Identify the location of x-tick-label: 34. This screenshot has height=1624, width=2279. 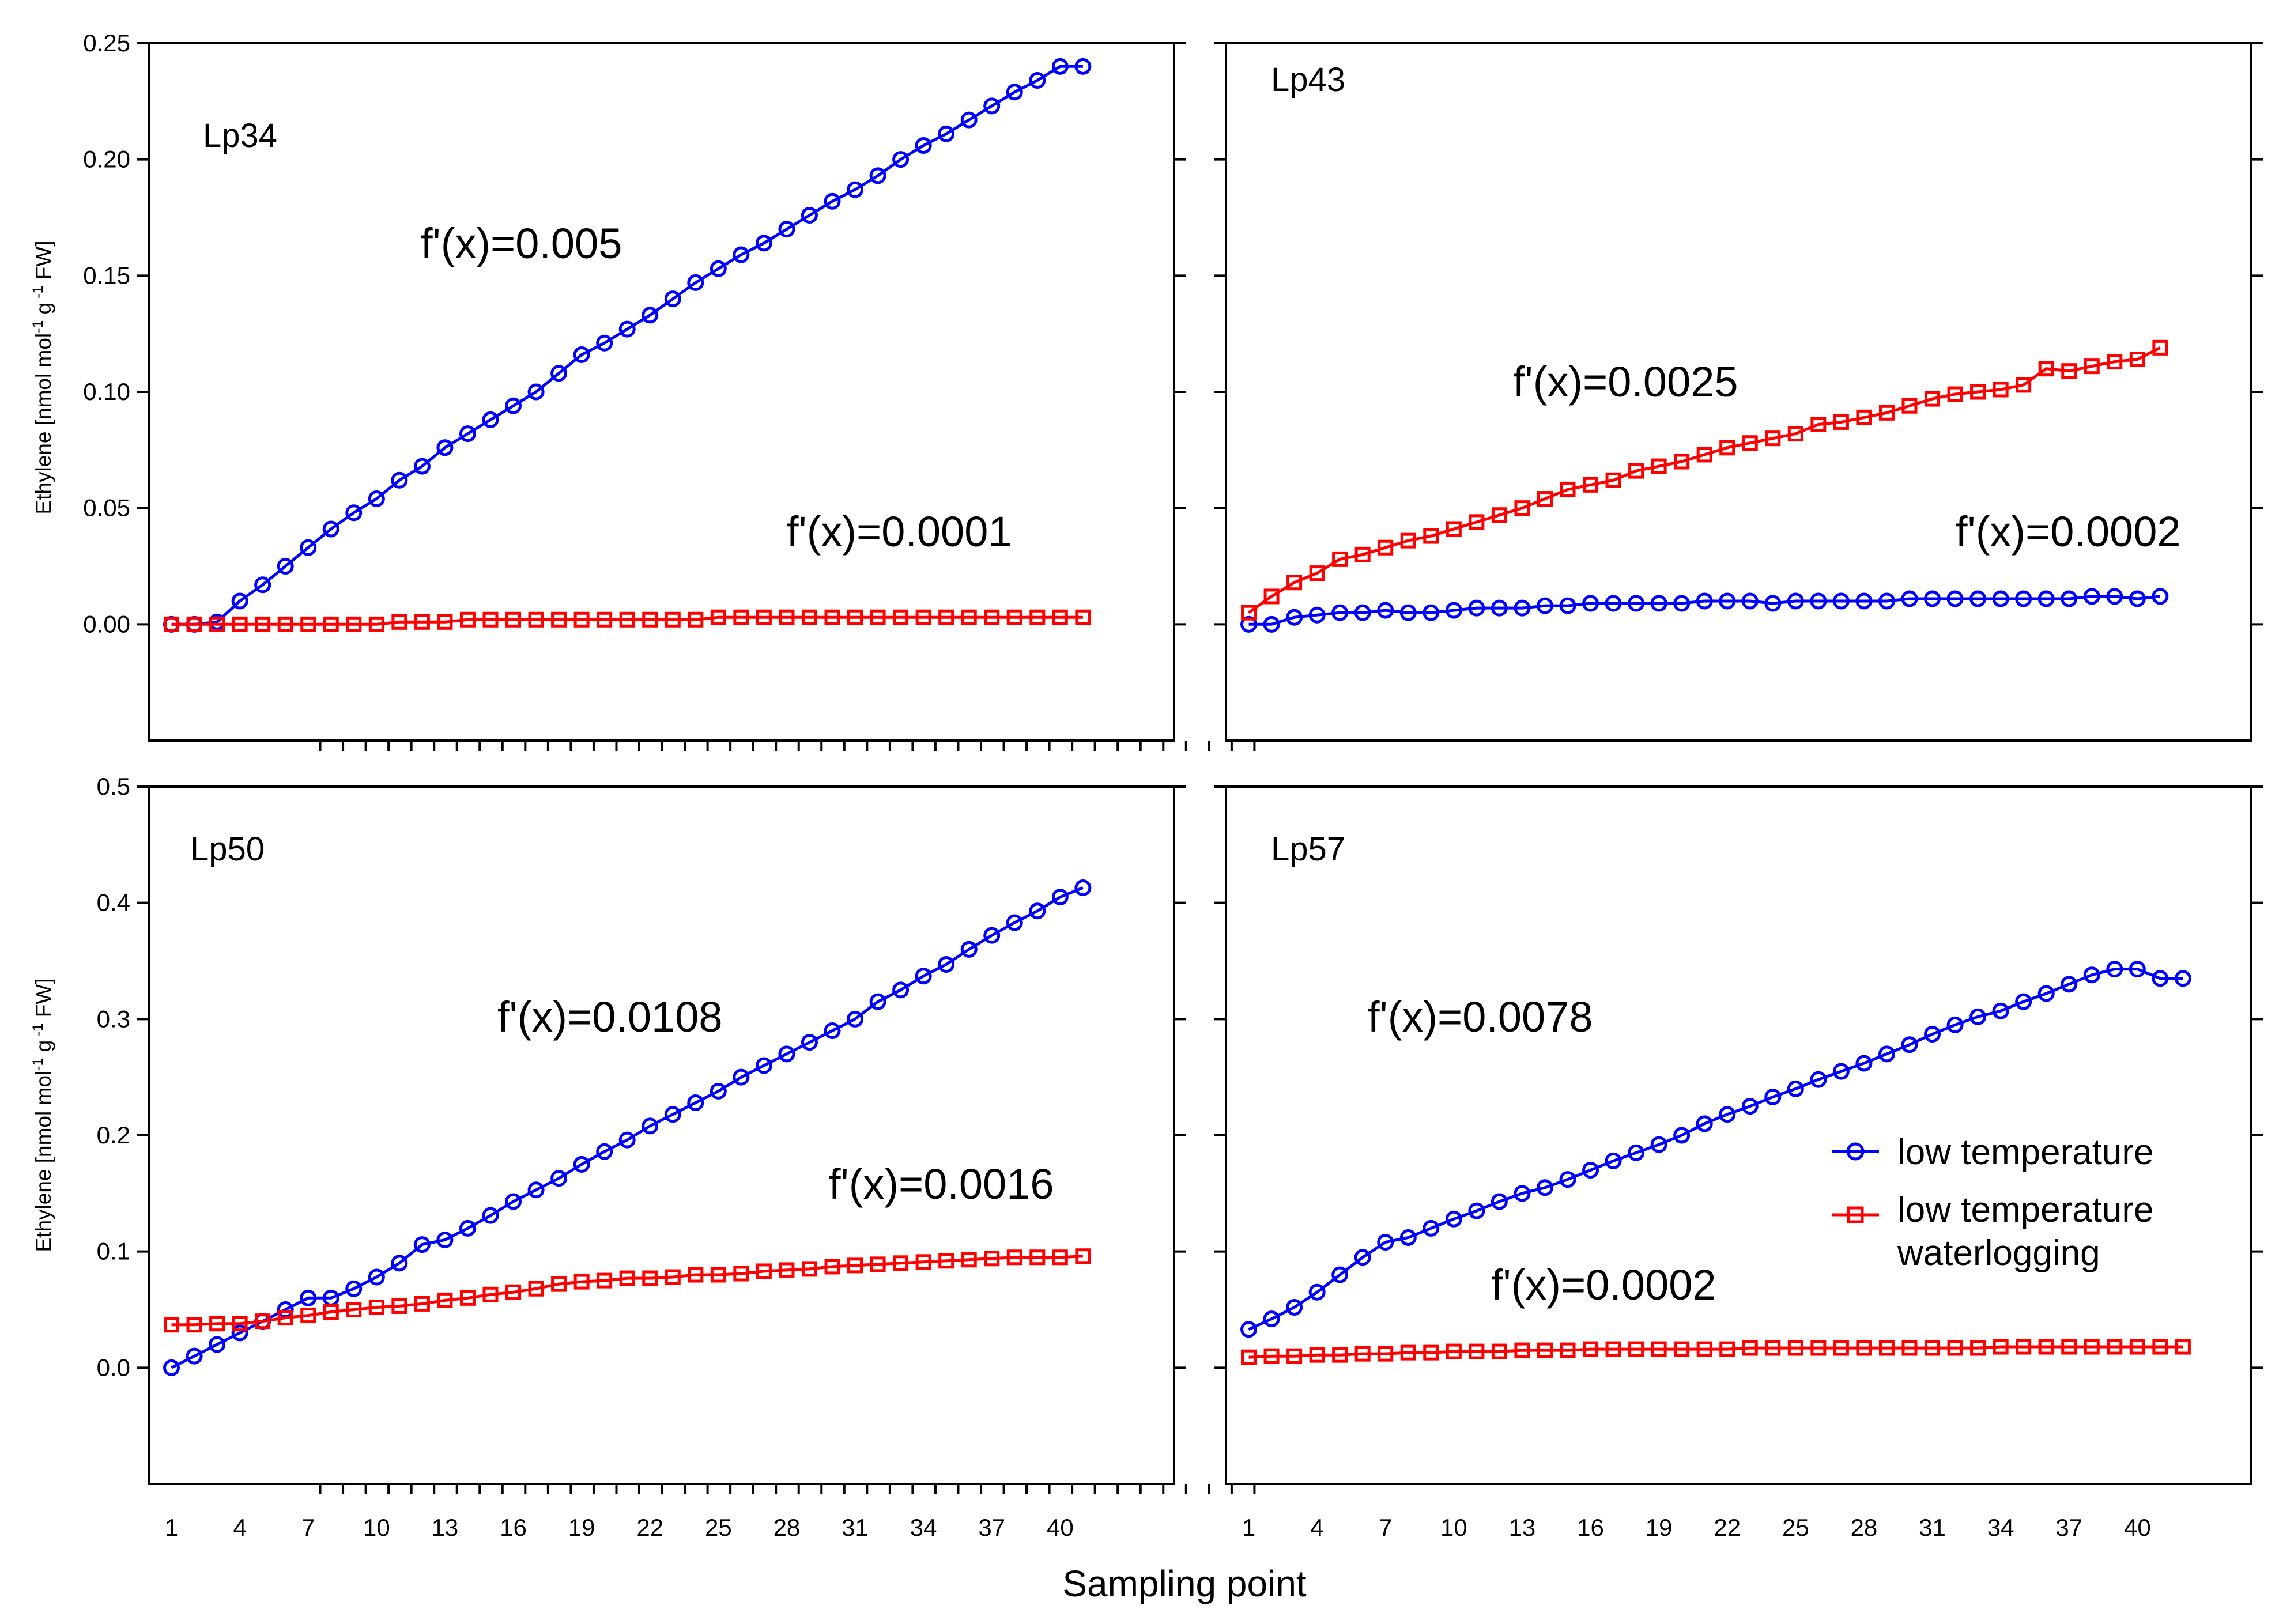
(2000, 1527).